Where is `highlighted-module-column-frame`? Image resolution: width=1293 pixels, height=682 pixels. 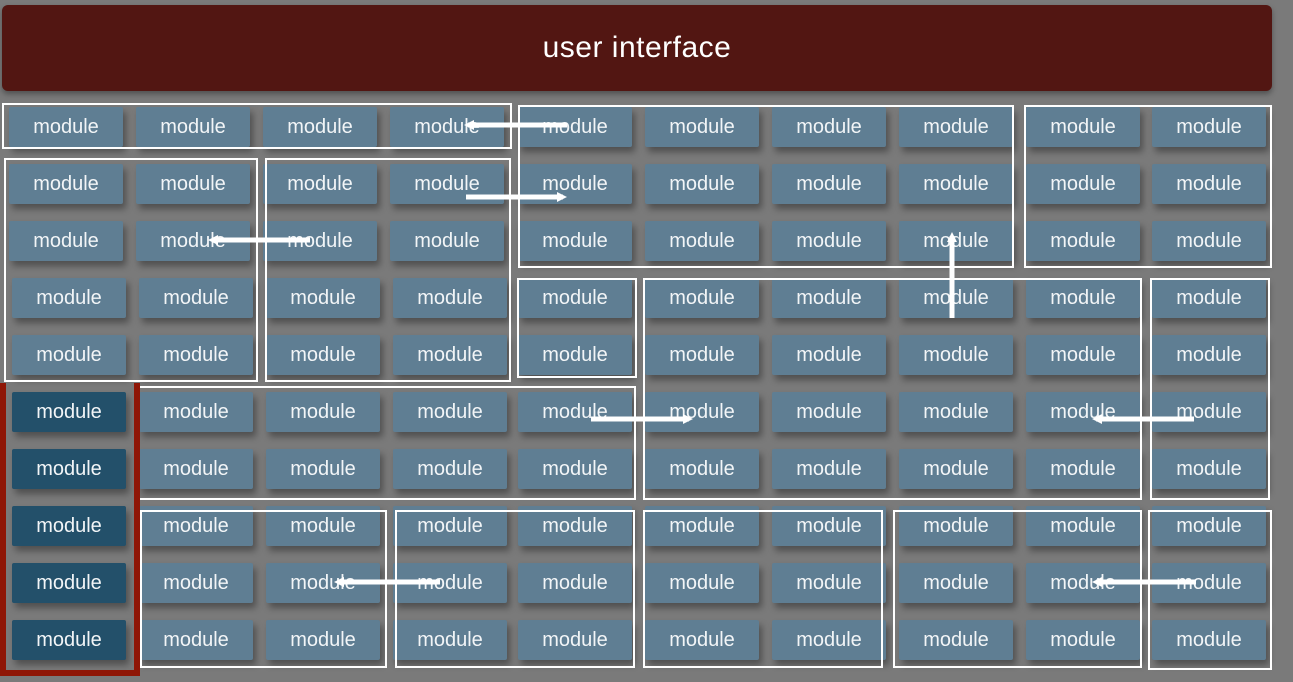
highlighted-module-column-frame is located at coordinates (70, 529).